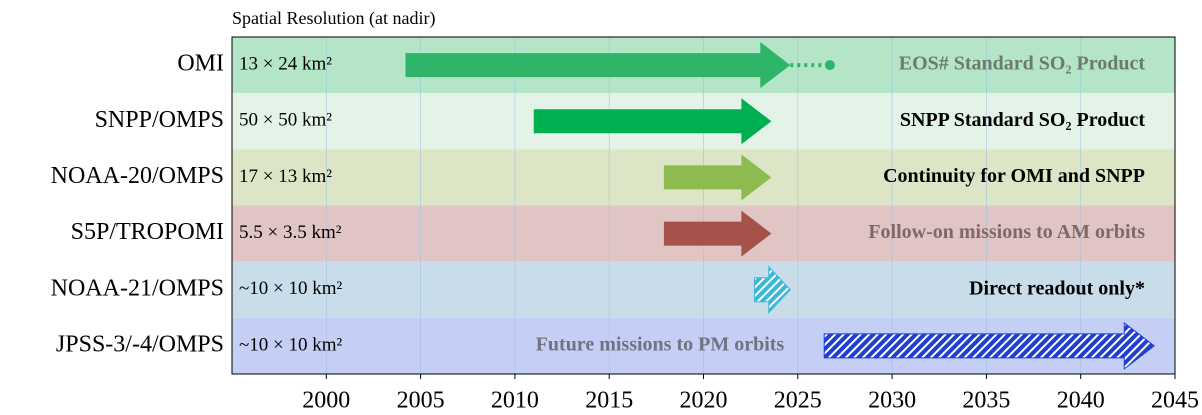  I want to click on x-tick-label: 2010, so click(515, 401).